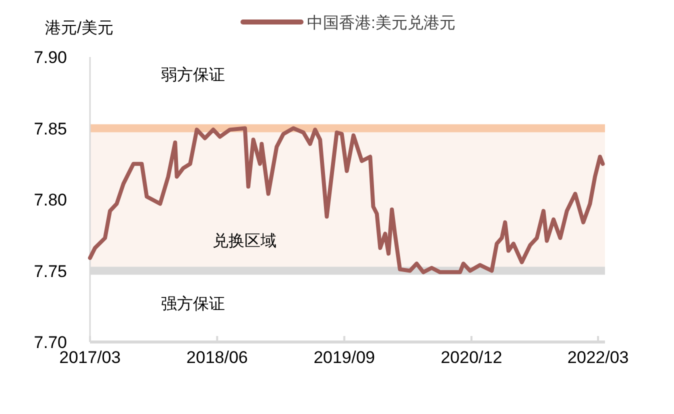 This screenshot has width=674, height=414. What do you see at coordinates (50, 271) in the screenshot?
I see `y-tick-label: 7.75` at bounding box center [50, 271].